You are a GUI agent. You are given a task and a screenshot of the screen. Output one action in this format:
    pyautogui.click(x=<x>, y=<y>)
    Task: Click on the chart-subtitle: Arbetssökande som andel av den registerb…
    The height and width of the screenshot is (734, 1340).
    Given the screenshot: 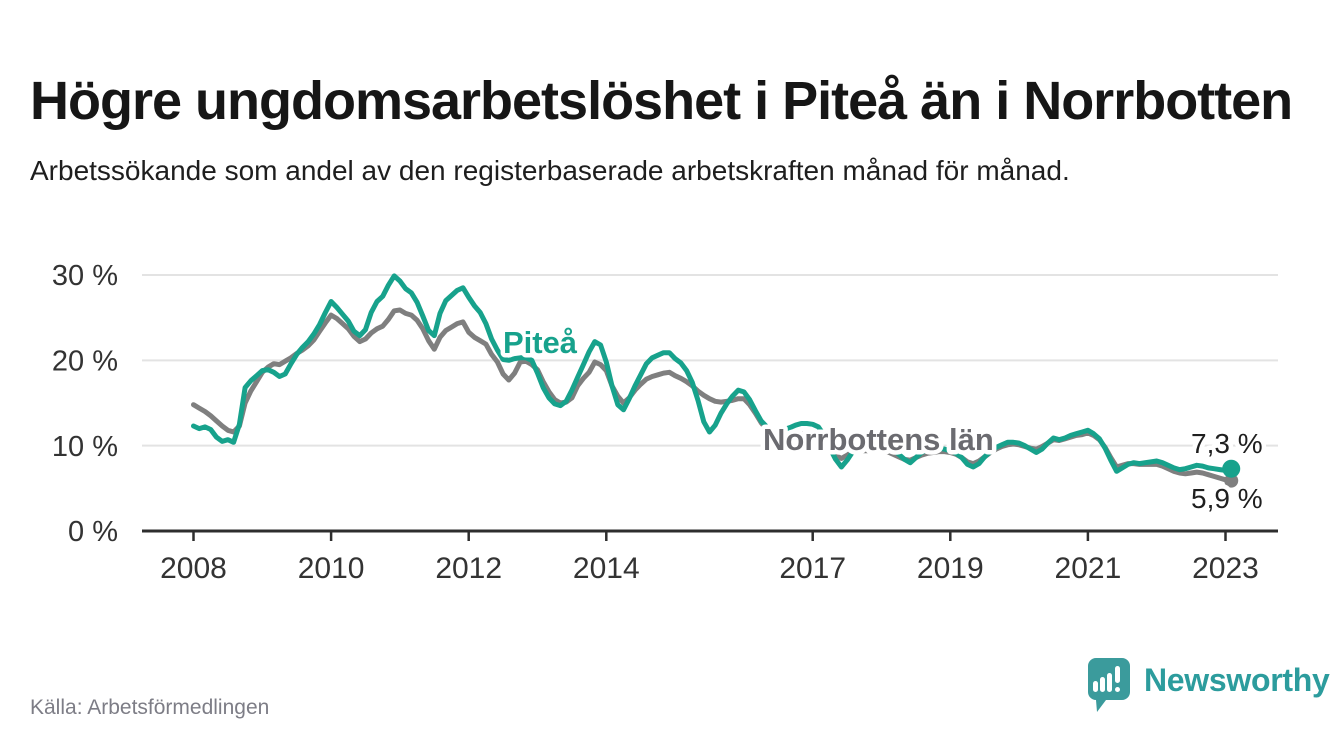 What is the action you would take?
    pyautogui.click(x=550, y=170)
    